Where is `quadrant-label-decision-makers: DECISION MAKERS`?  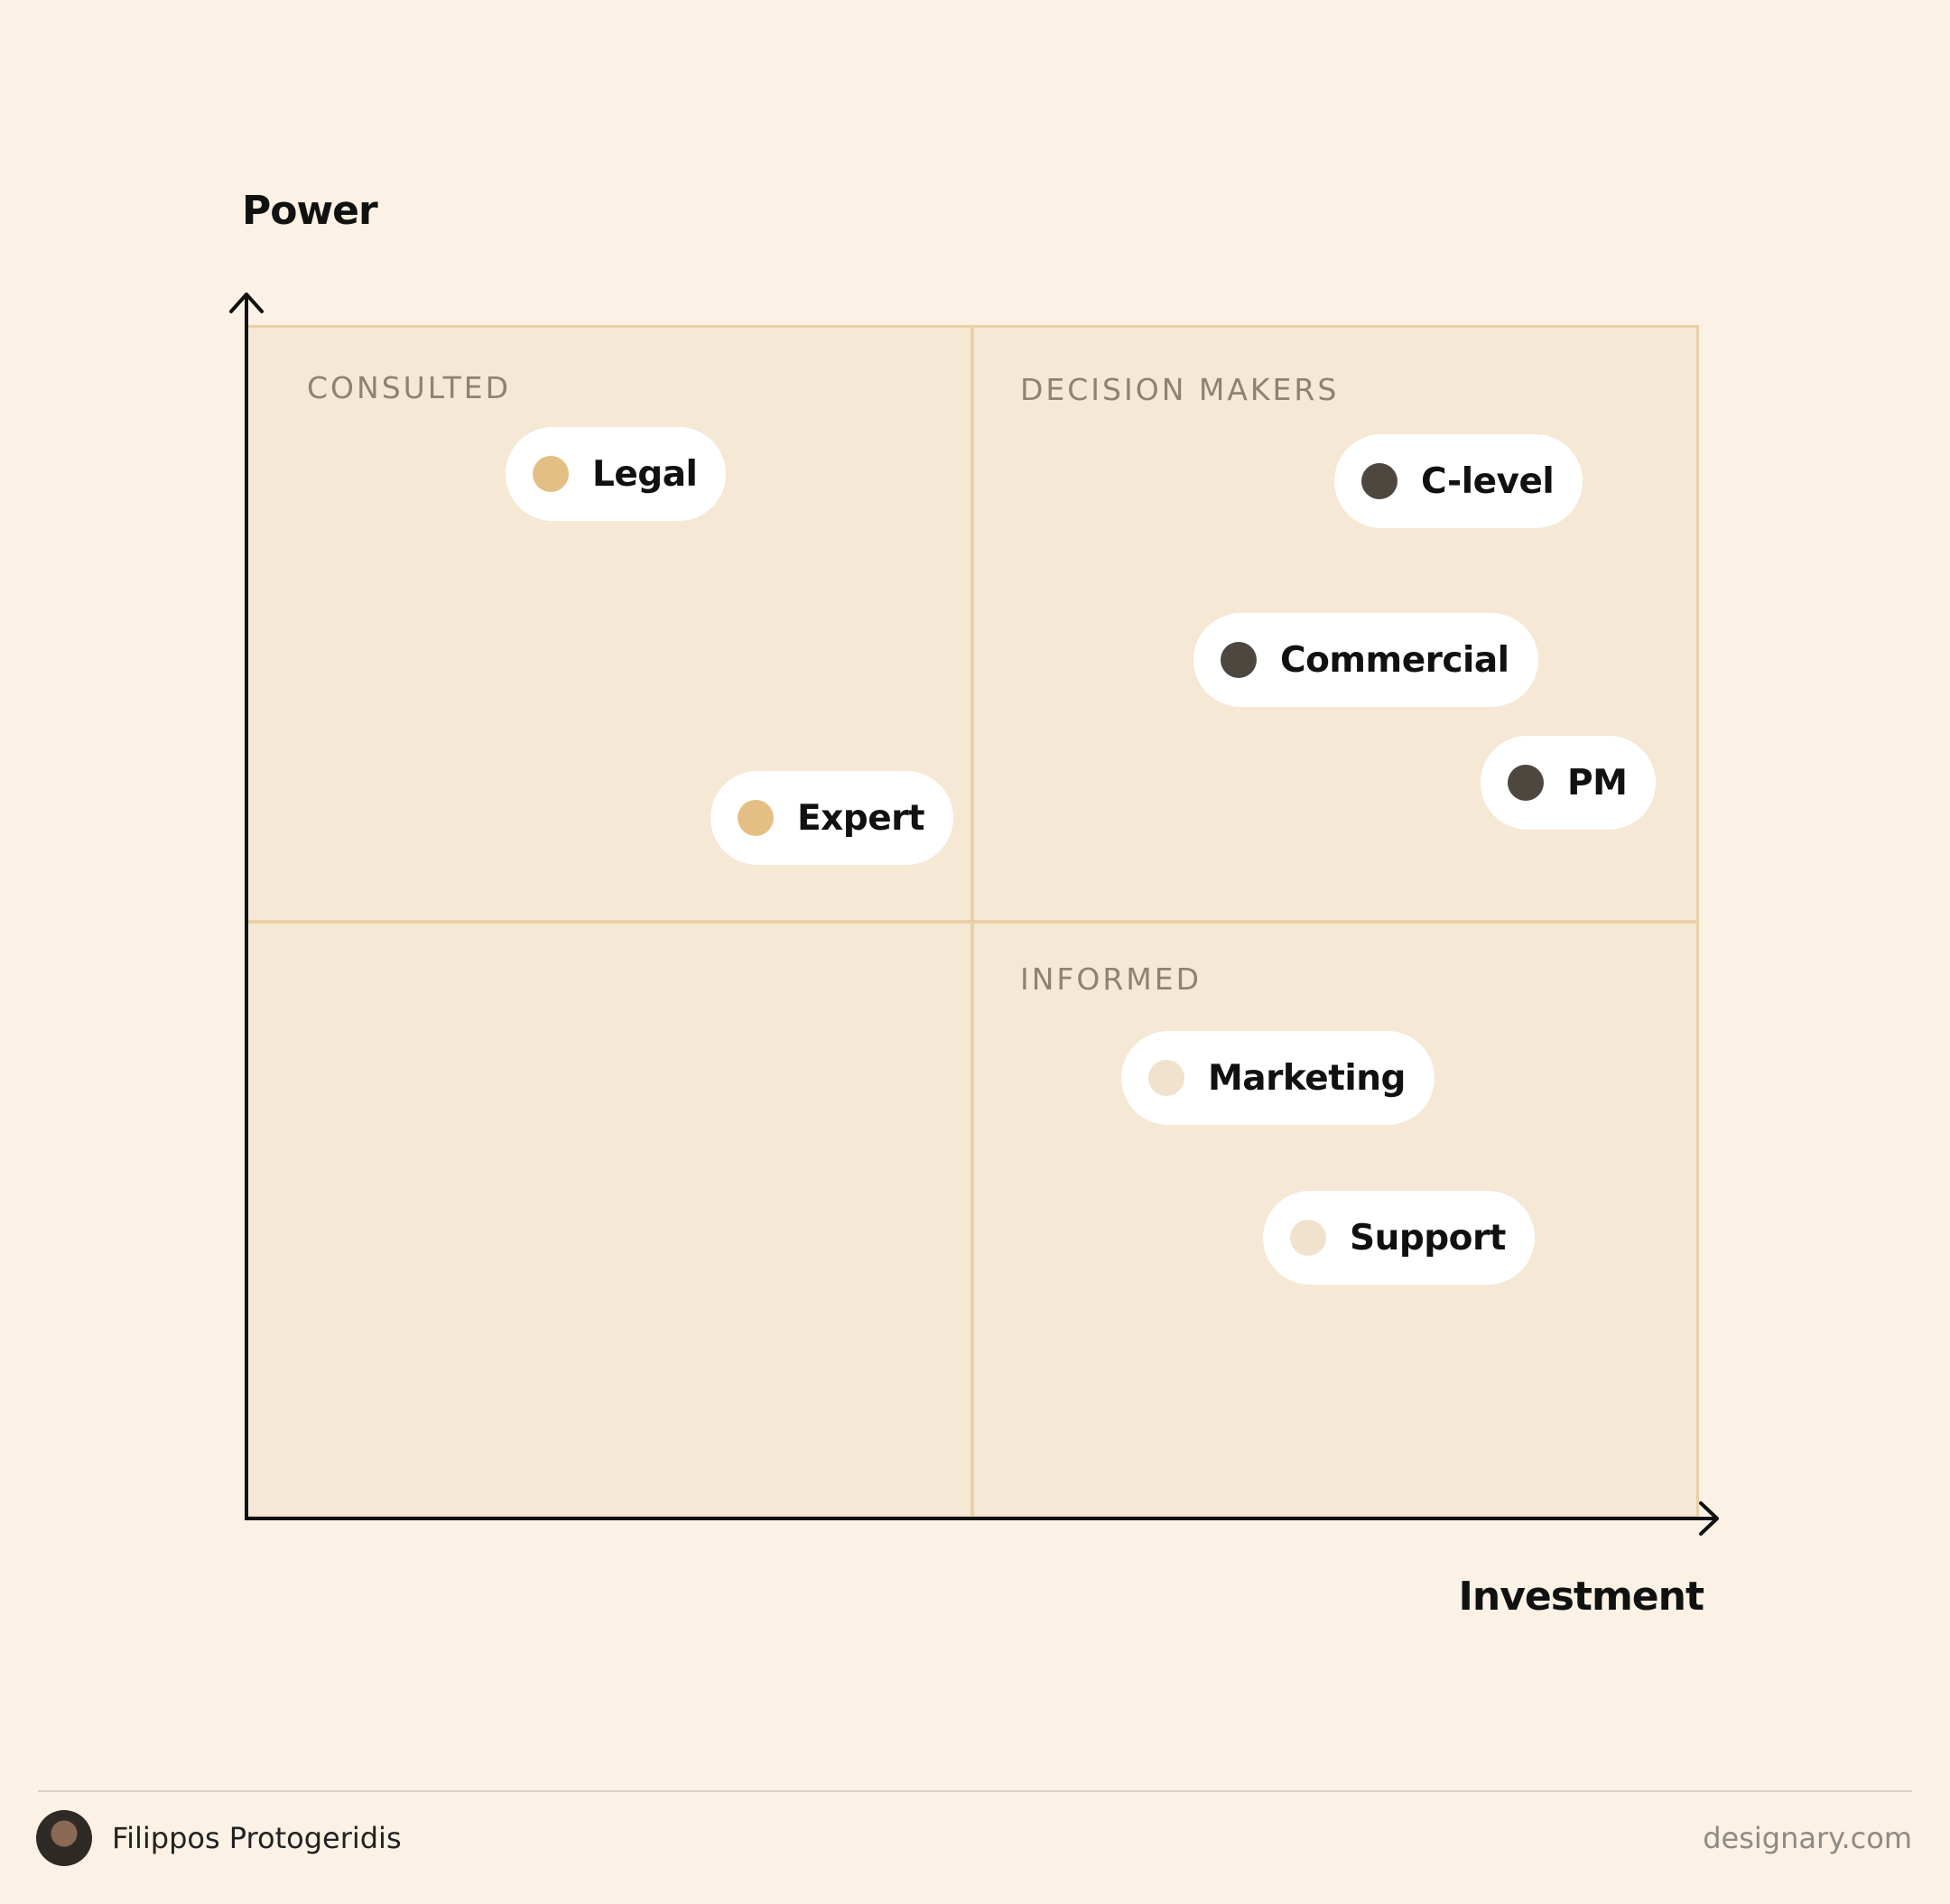 quadrant-label-decision-makers: DECISION MAKERS is located at coordinates (1180, 389).